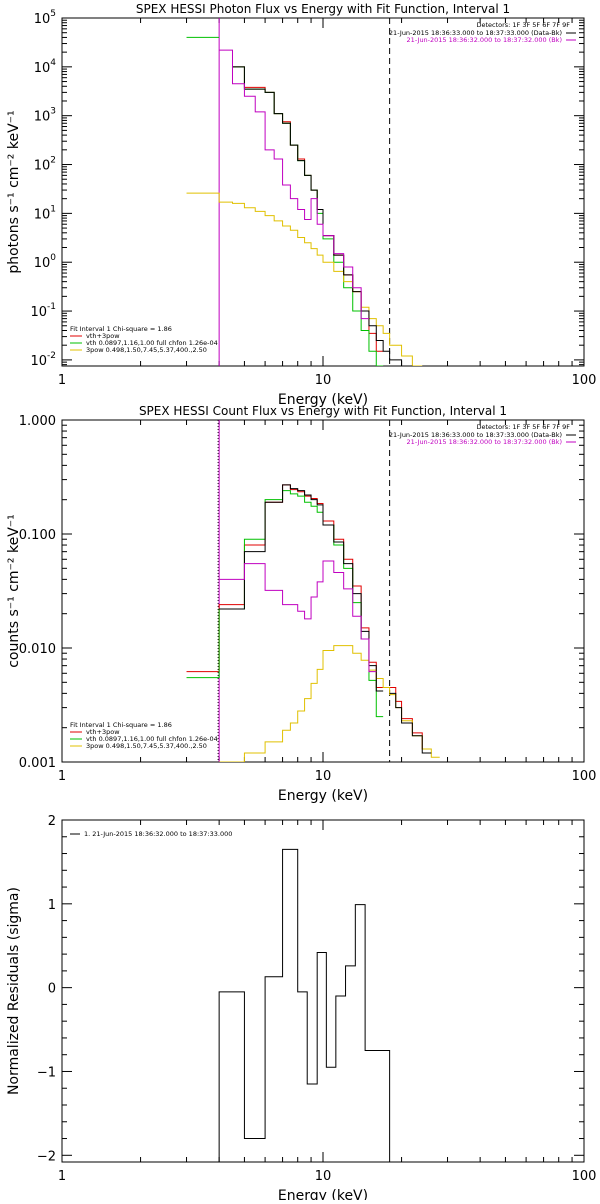 The image size is (600, 1204). I want to click on y-tick-label: 0.100, so click(37, 535).